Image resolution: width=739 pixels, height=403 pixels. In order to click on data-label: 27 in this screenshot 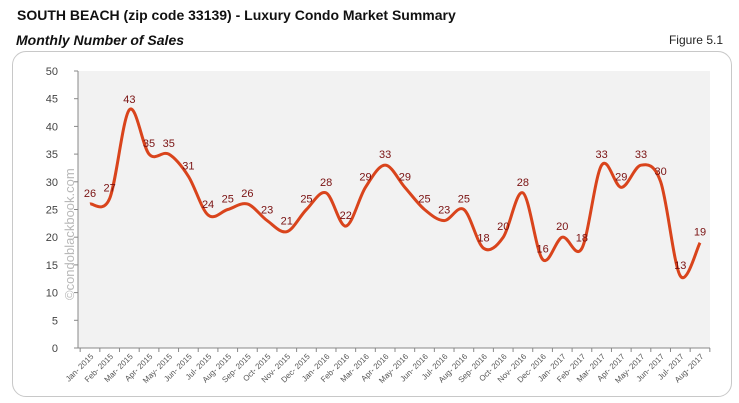, I will do `click(110, 188)`.